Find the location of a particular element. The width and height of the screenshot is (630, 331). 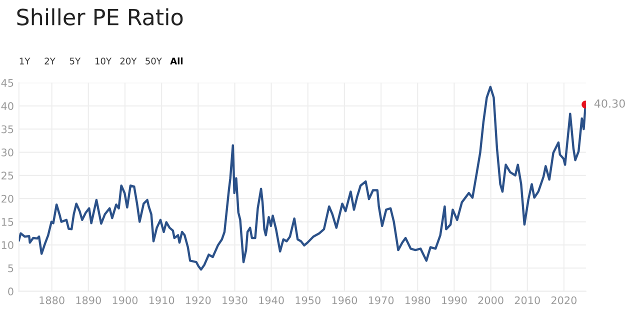

x-tick-label: 2020 is located at coordinates (564, 300).